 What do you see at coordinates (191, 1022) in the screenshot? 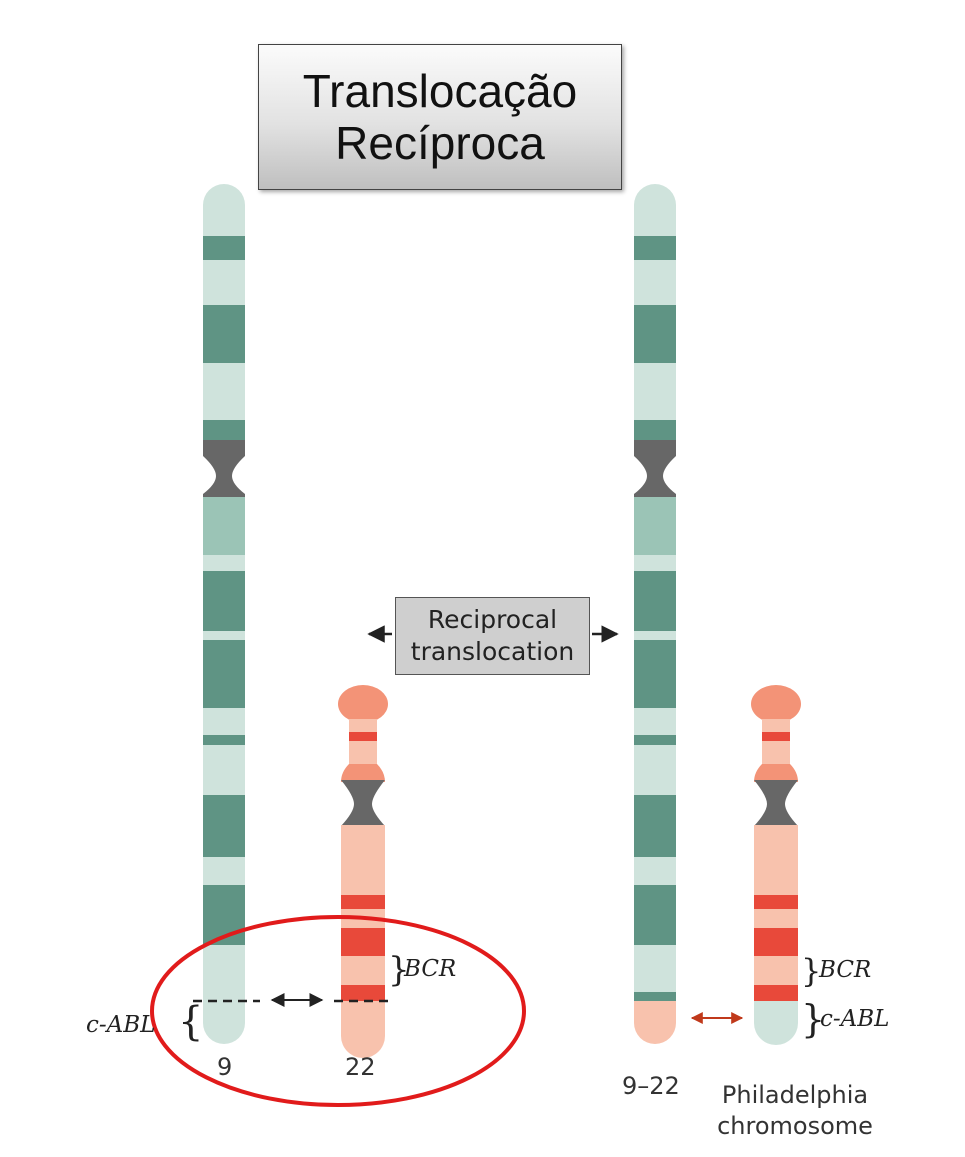
I see `left-abl-brace: {` at bounding box center [191, 1022].